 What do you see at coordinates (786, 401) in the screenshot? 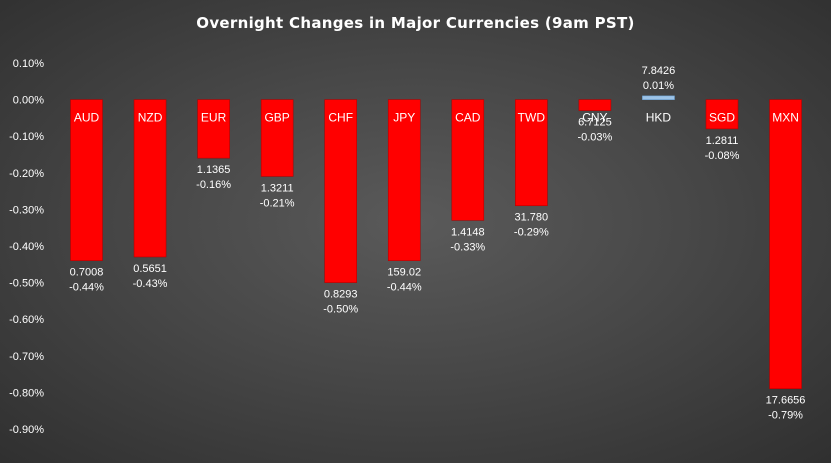
I see `data-label-rate: 17.6656` at bounding box center [786, 401].